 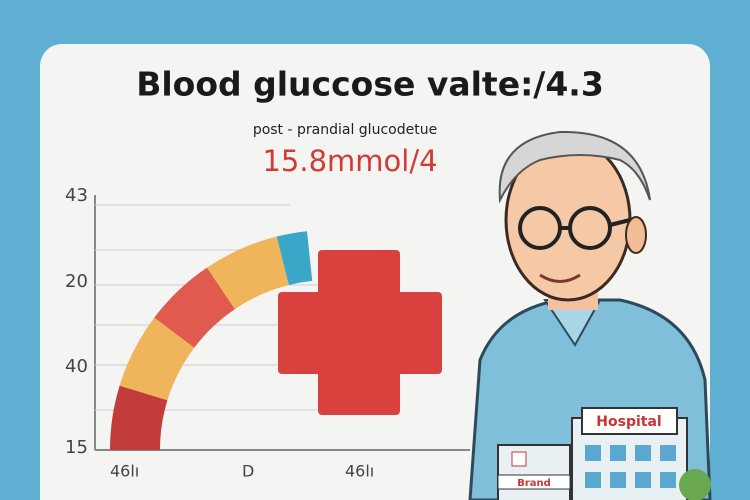 I want to click on hair, so click(x=574, y=167).